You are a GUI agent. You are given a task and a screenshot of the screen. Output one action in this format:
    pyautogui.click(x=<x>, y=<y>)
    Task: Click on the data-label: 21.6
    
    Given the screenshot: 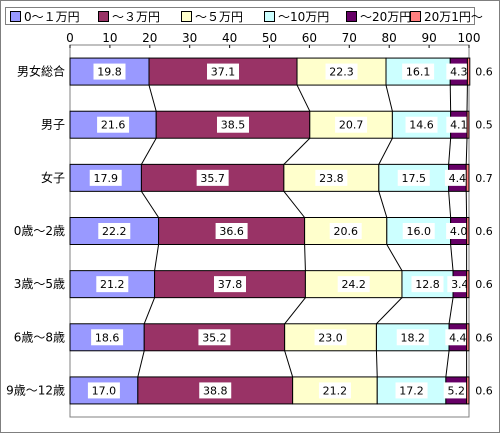 What is the action you would take?
    pyautogui.click(x=113, y=125)
    